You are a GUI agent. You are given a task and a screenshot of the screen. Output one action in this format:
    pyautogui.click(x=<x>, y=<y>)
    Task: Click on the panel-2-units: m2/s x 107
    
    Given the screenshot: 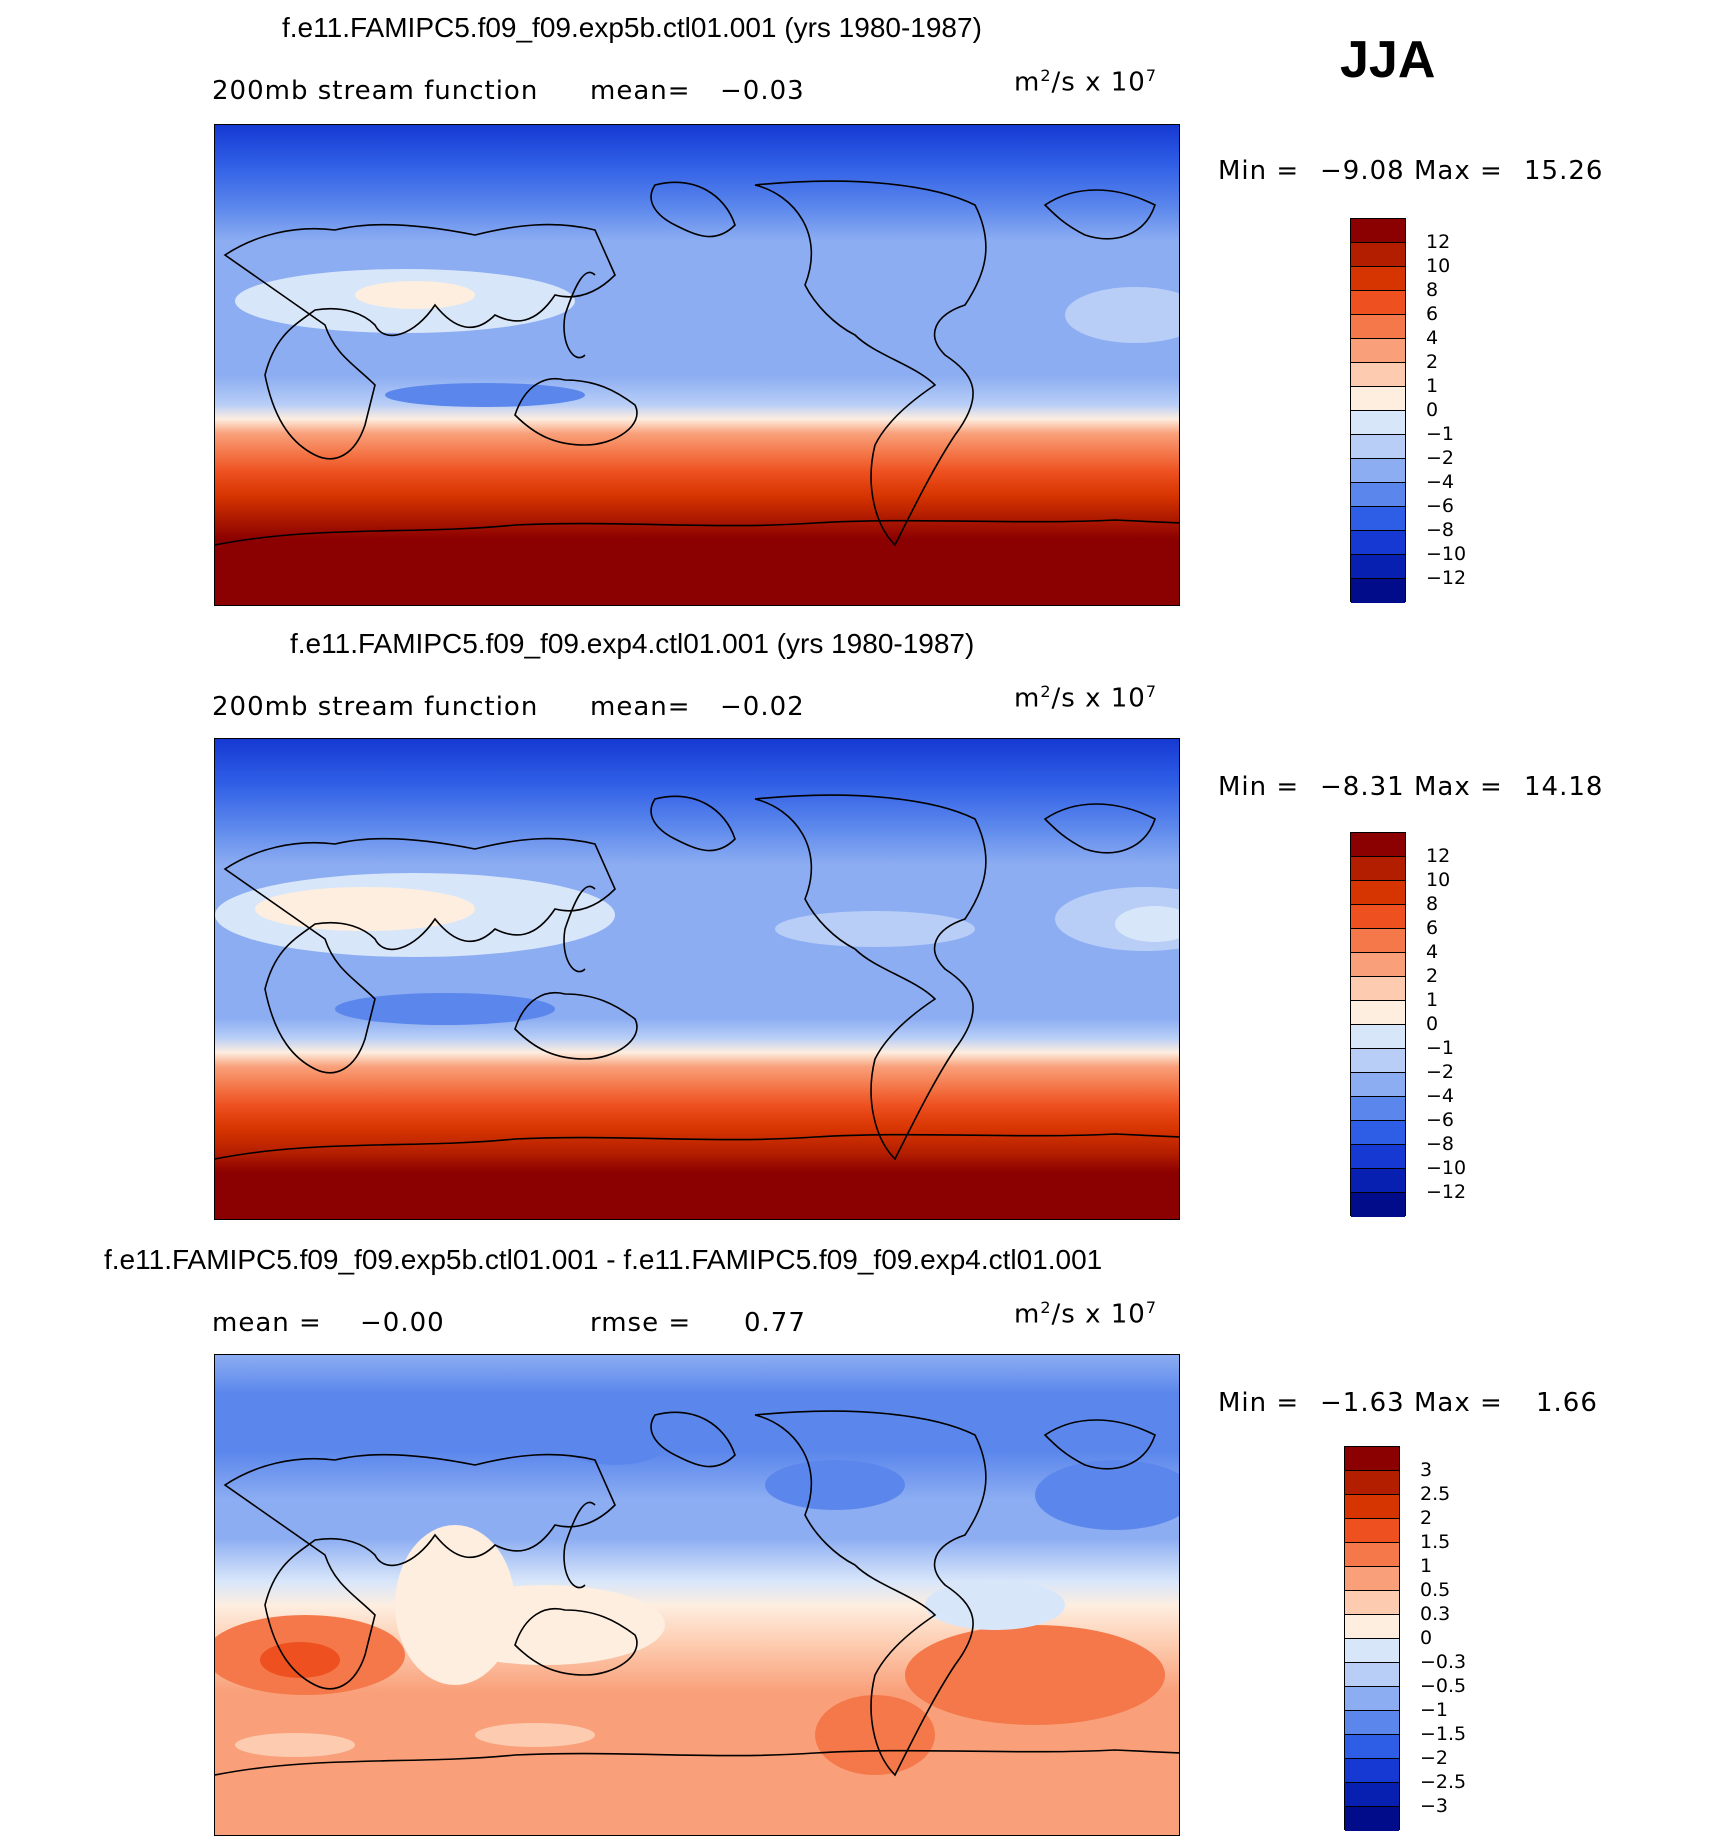 What is the action you would take?
    pyautogui.click(x=1085, y=698)
    